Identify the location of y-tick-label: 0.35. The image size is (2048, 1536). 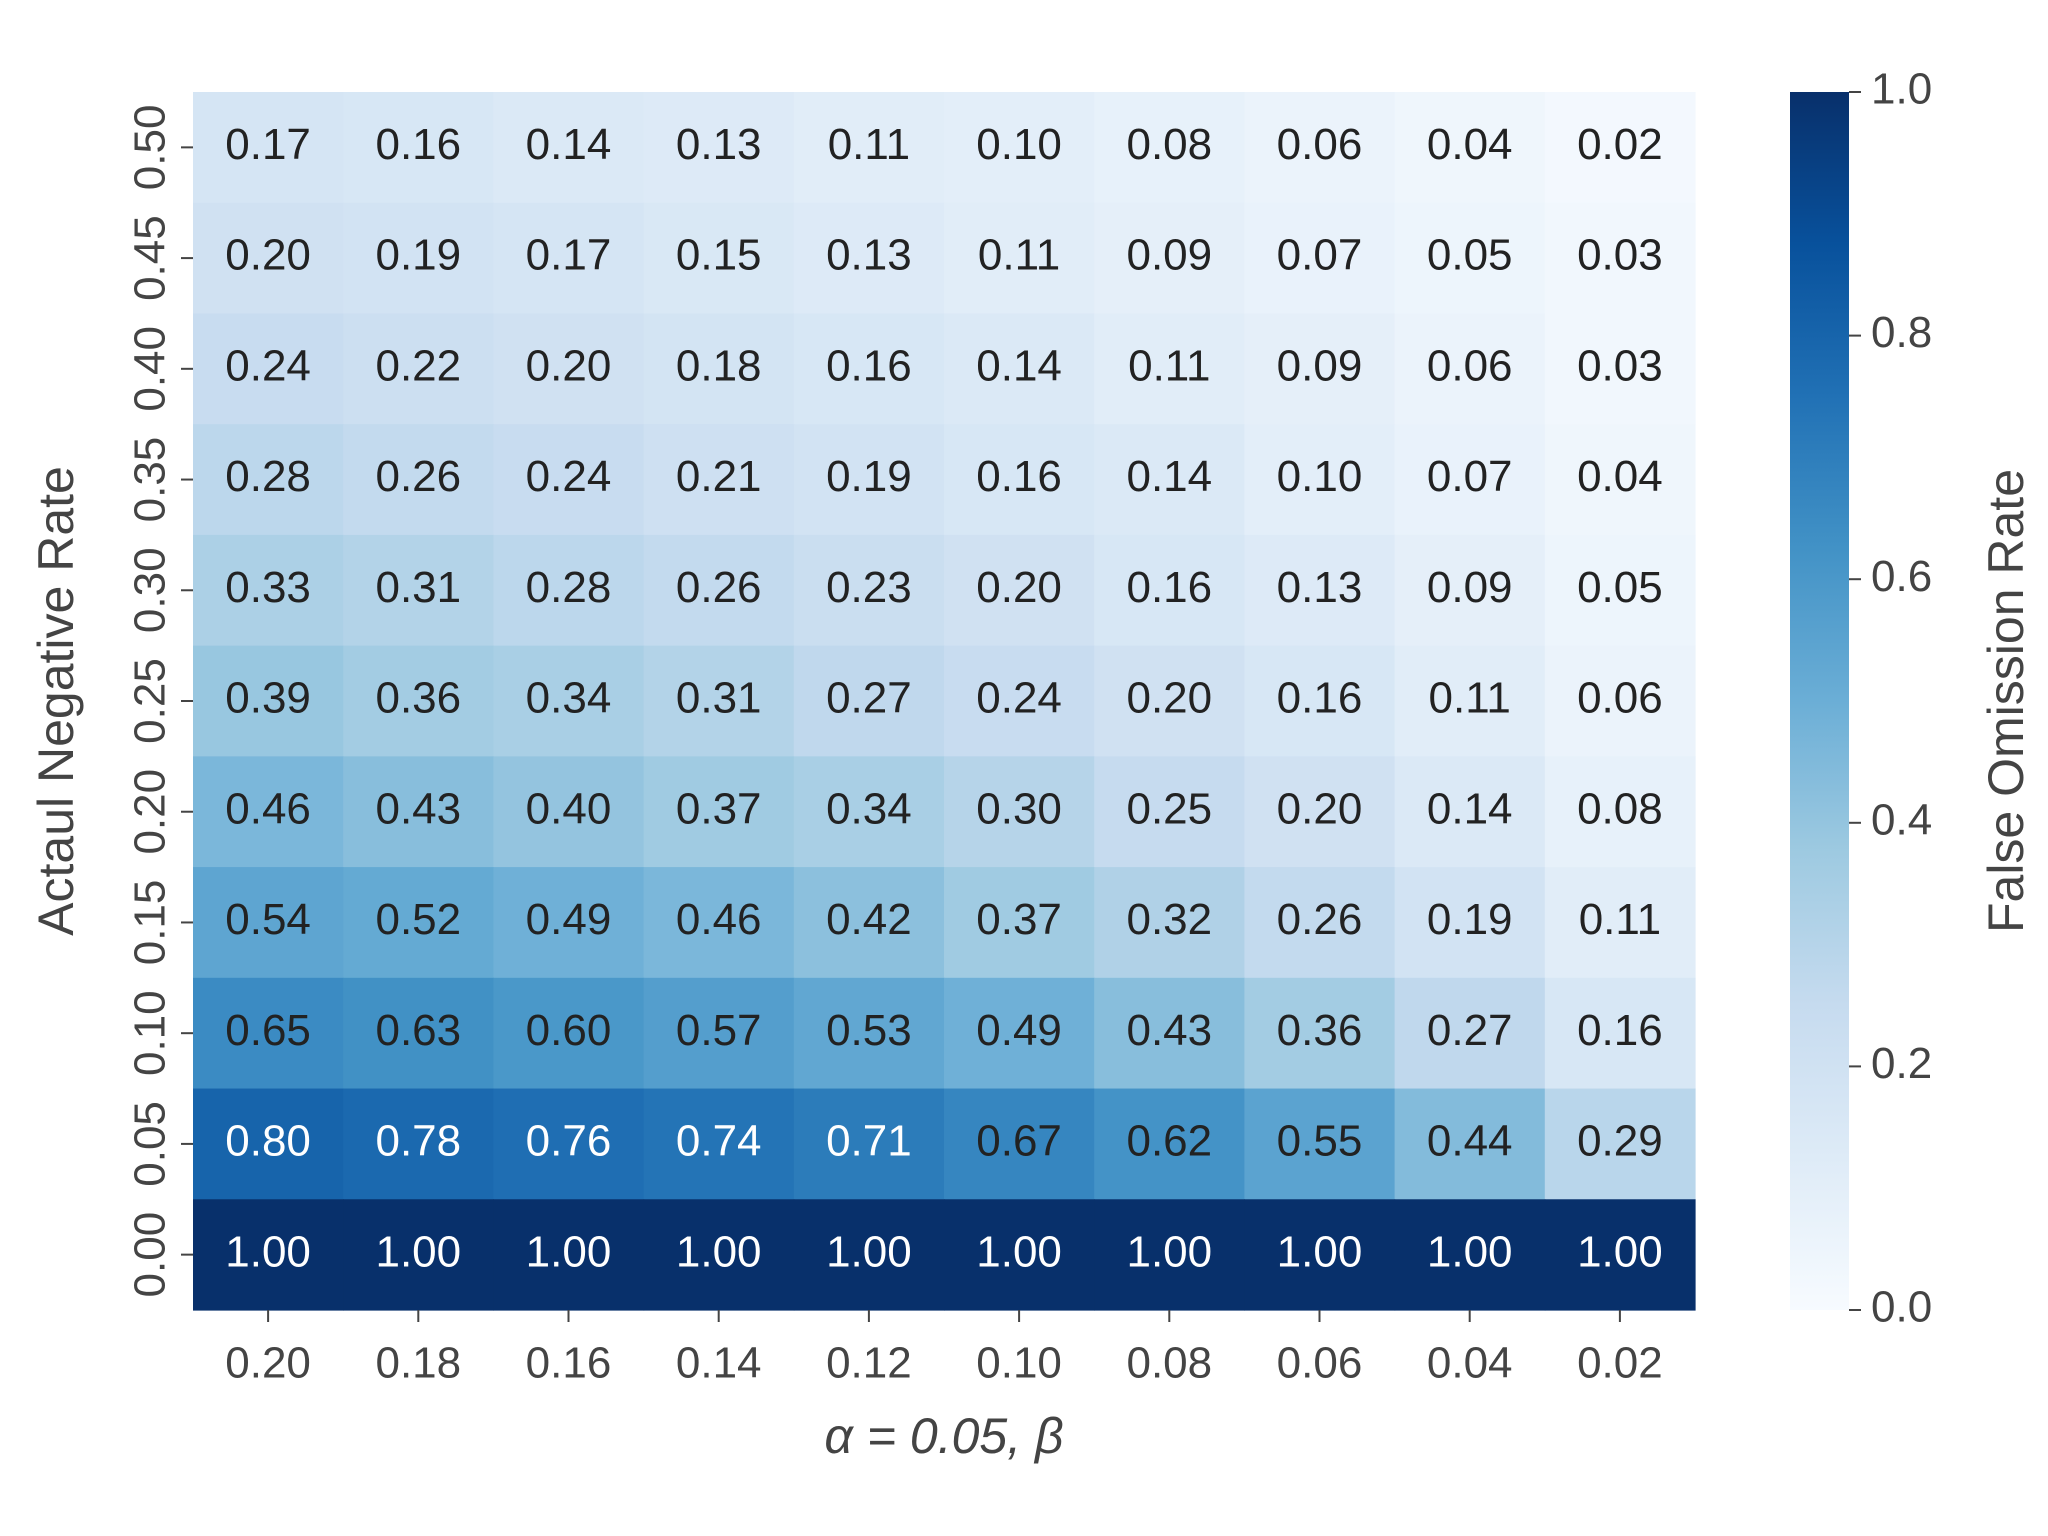
(150, 480).